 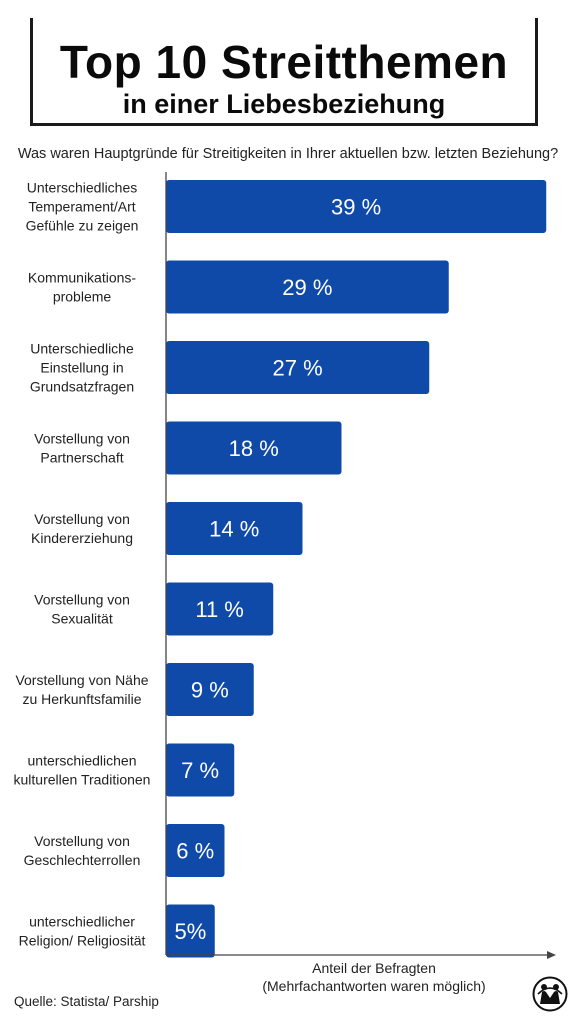 I want to click on bar-value-label: 9 %, so click(x=210, y=690).